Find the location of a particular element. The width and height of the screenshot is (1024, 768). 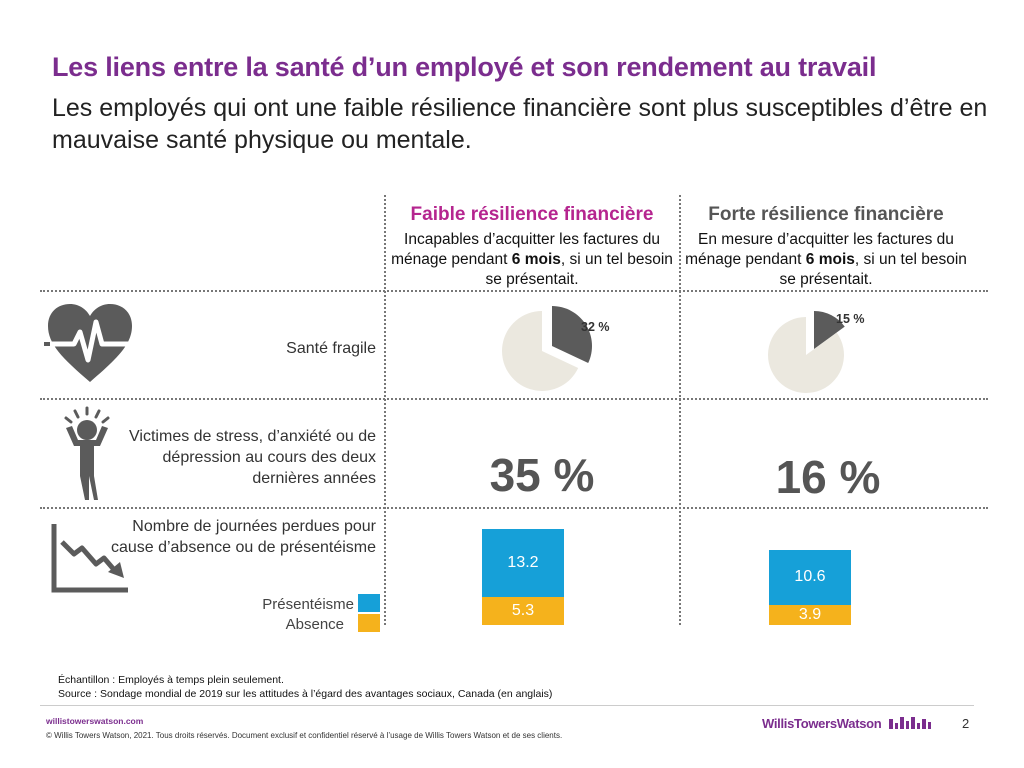

legend-swatch-presenteeism is located at coordinates (369, 603).